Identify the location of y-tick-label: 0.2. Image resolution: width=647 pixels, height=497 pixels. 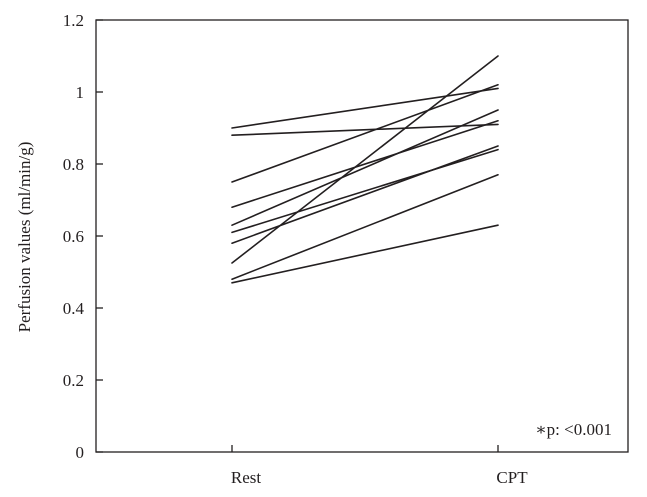
(73, 380).